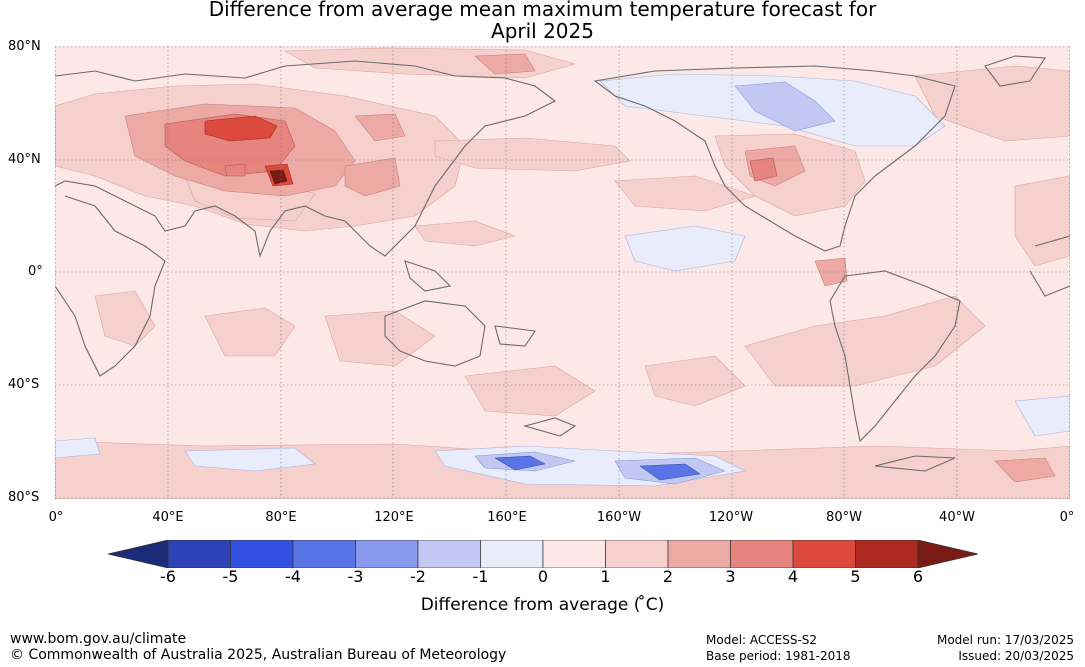  I want to click on lat-label-80n: 80°N, so click(24, 46).